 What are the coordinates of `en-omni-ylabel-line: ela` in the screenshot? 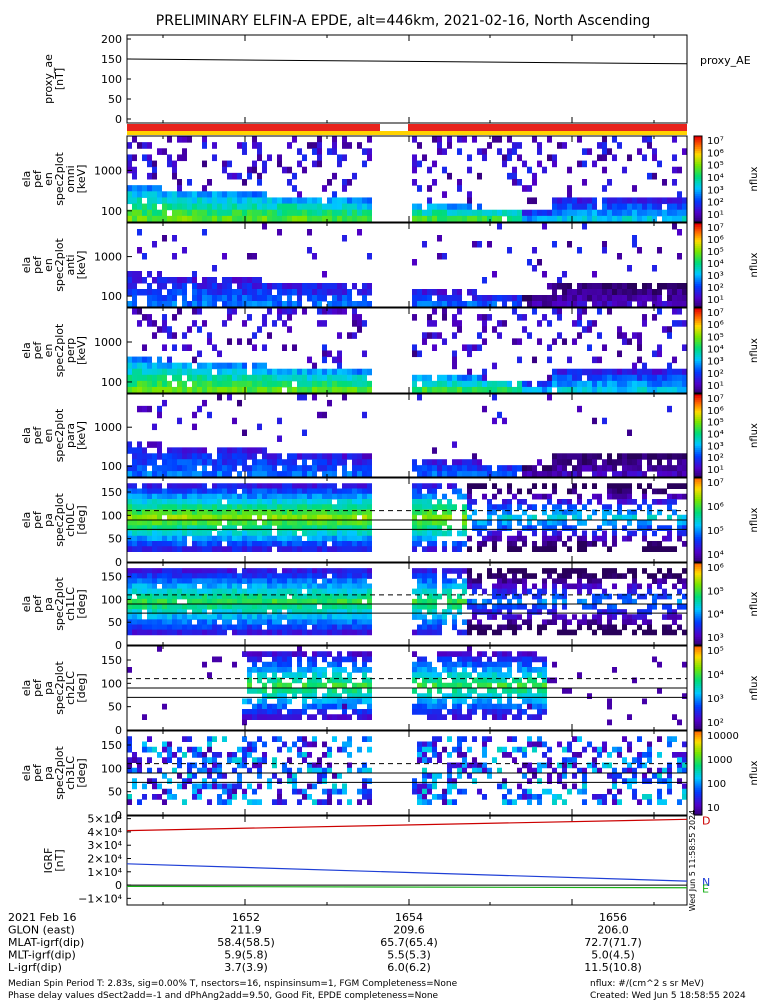 It's located at (26, 179).